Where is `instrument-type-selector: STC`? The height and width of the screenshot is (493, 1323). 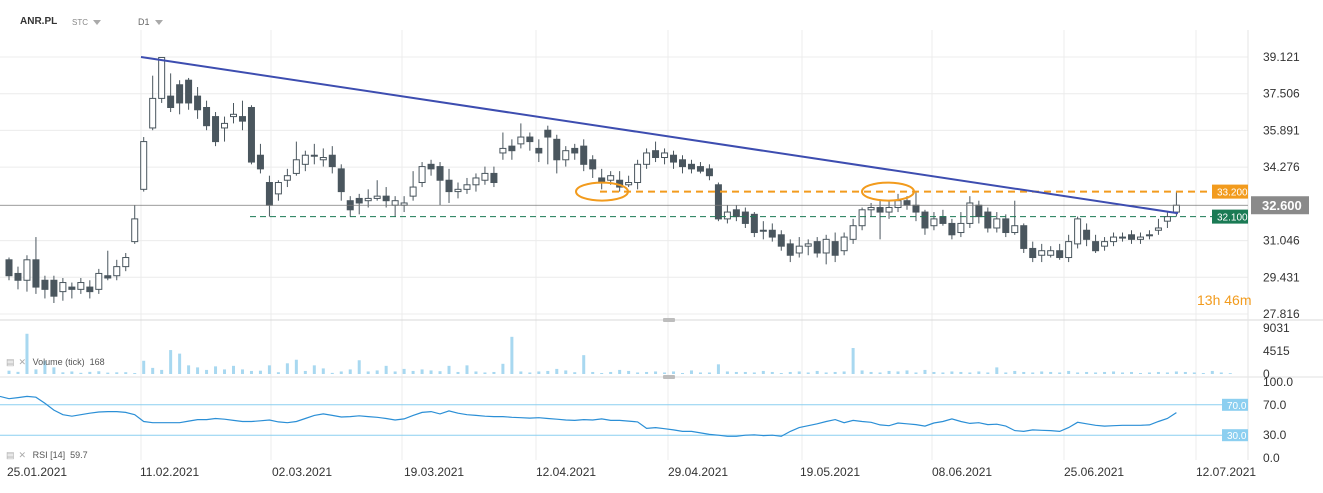 instrument-type-selector: STC is located at coordinates (86, 22).